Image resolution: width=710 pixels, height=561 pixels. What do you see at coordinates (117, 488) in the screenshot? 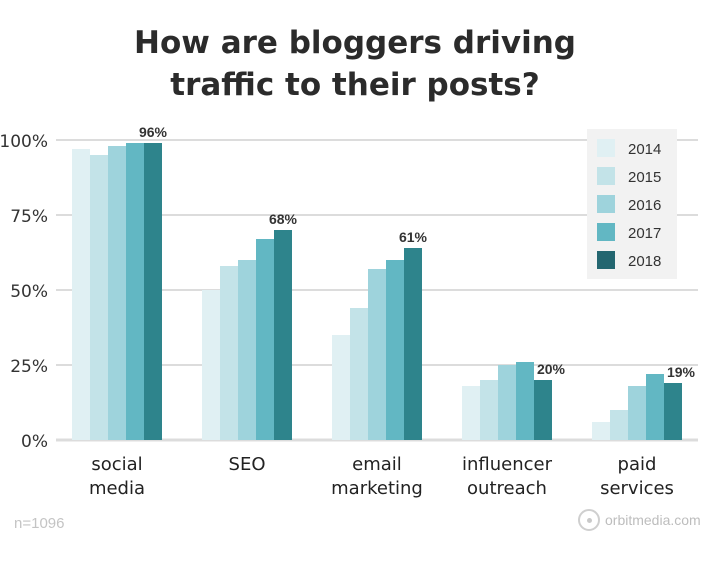
I see `x-category-label: media` at bounding box center [117, 488].